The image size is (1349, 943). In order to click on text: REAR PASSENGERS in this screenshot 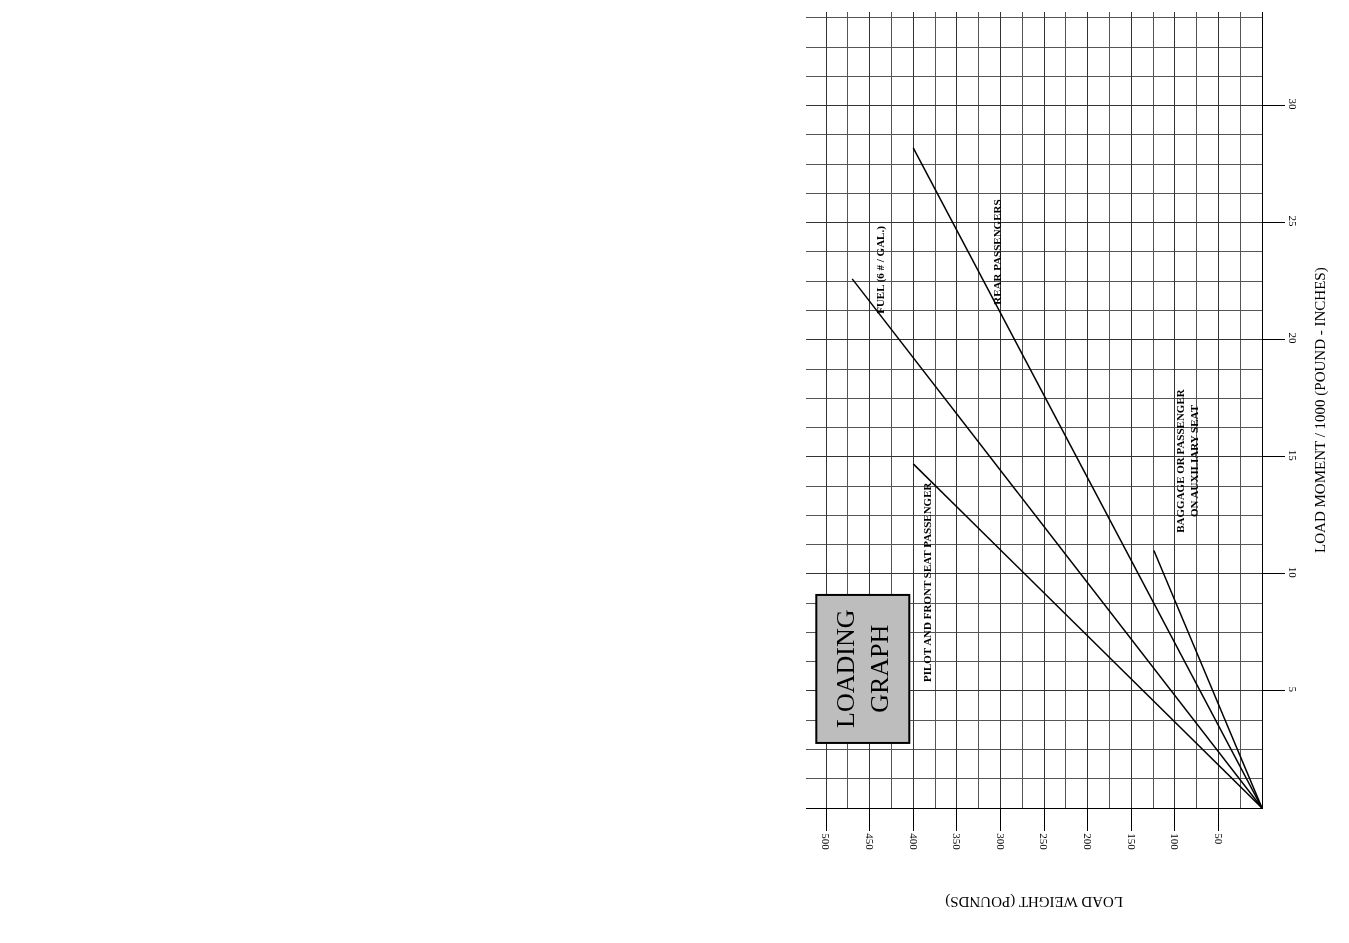, I will do `click(997, 252)`.